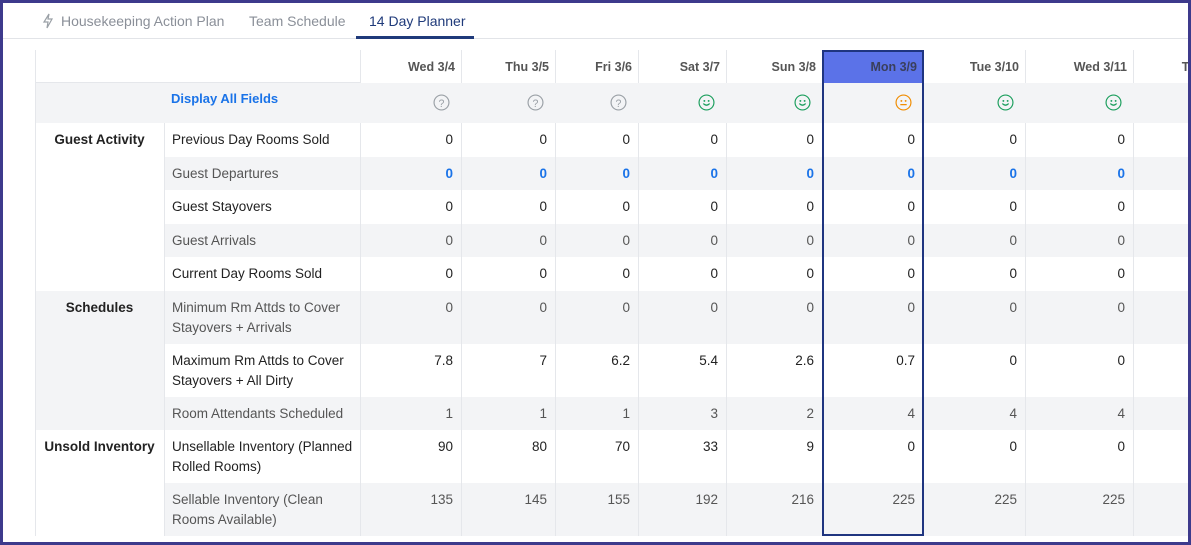 The width and height of the screenshot is (1191, 545). I want to click on value-cell: 155, so click(596, 509).